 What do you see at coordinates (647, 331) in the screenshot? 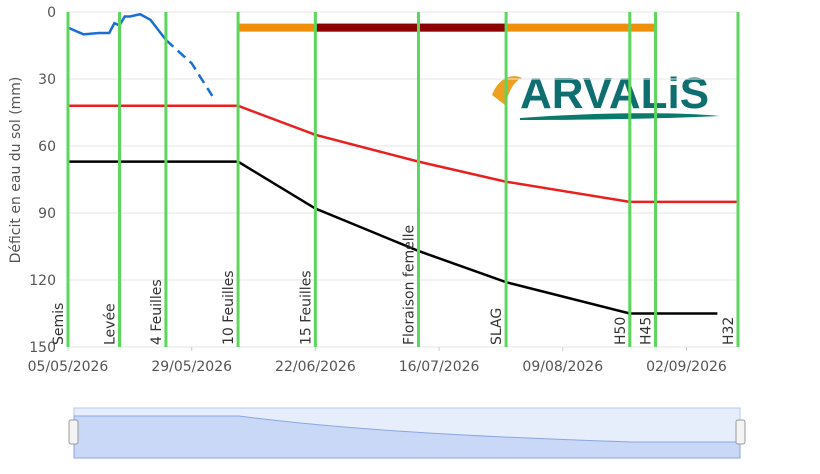
I see `stage-label: H45` at bounding box center [647, 331].